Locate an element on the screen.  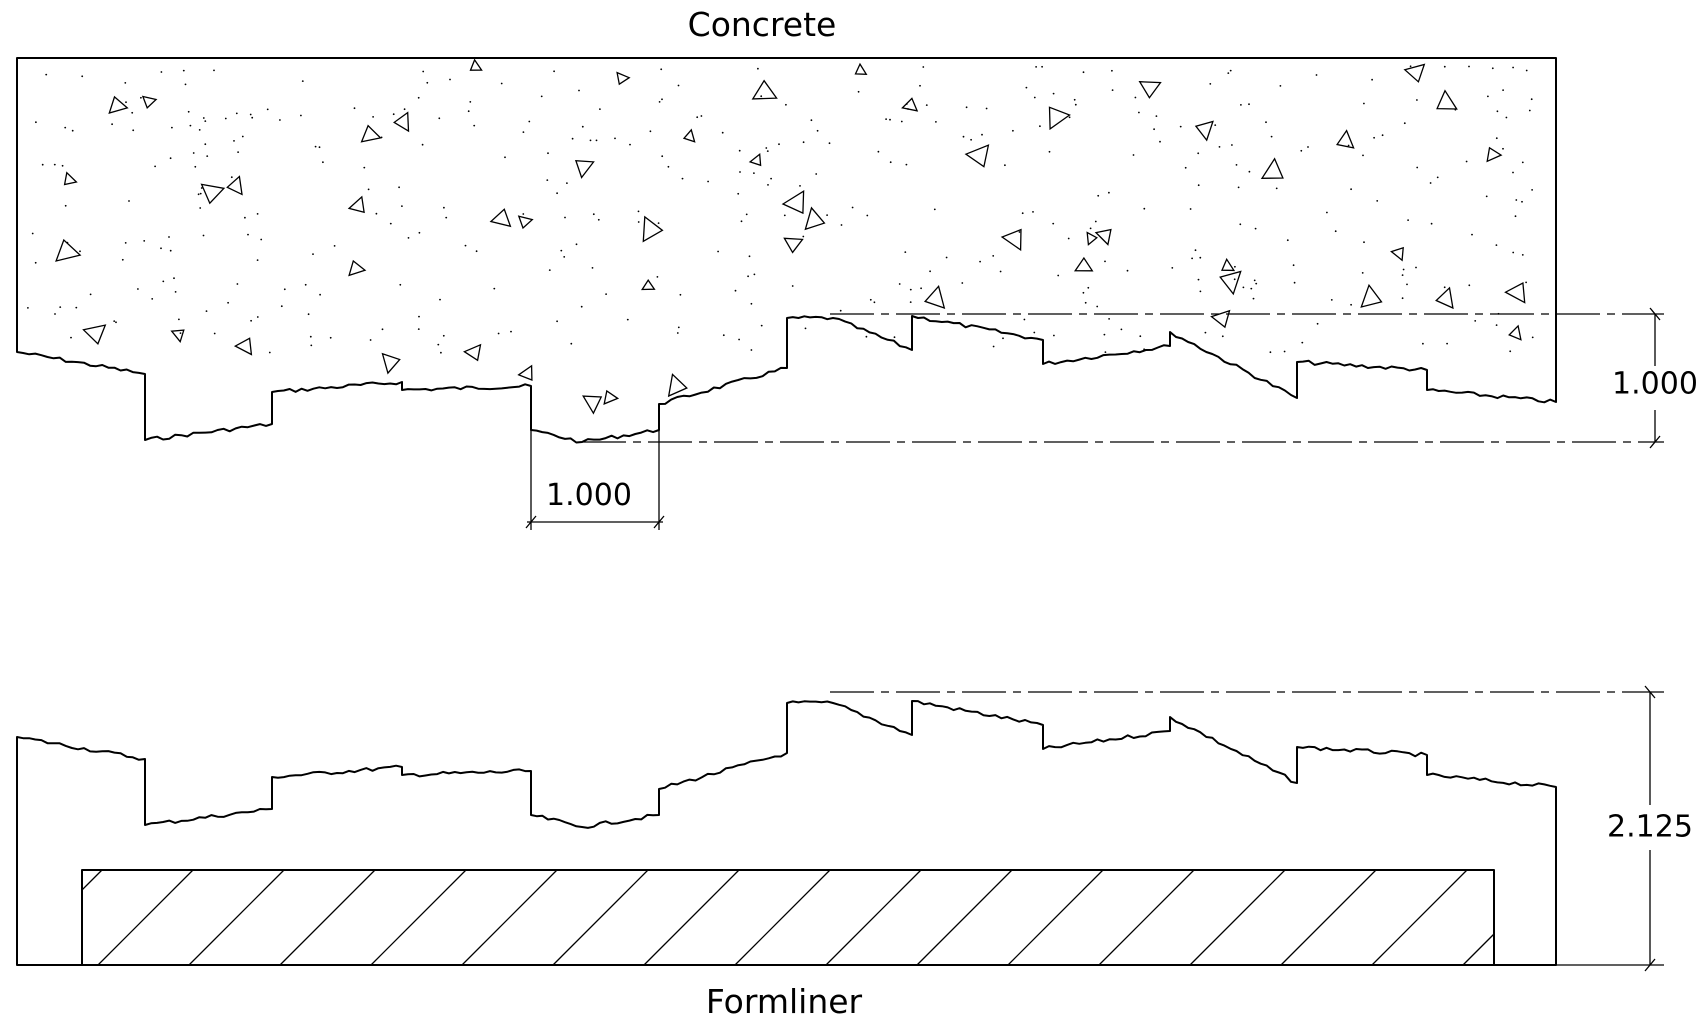
dimension-relief-depth: 1.000 is located at coordinates (1140, 378).